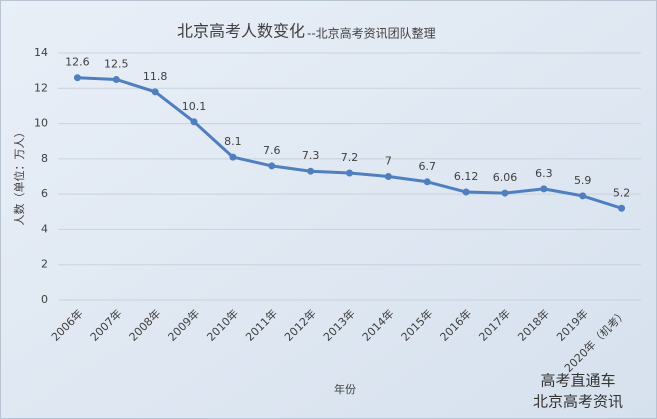 The image size is (657, 419). Describe the element at coordinates (272, 150) in the screenshot. I see `data-label: 7.6` at that location.